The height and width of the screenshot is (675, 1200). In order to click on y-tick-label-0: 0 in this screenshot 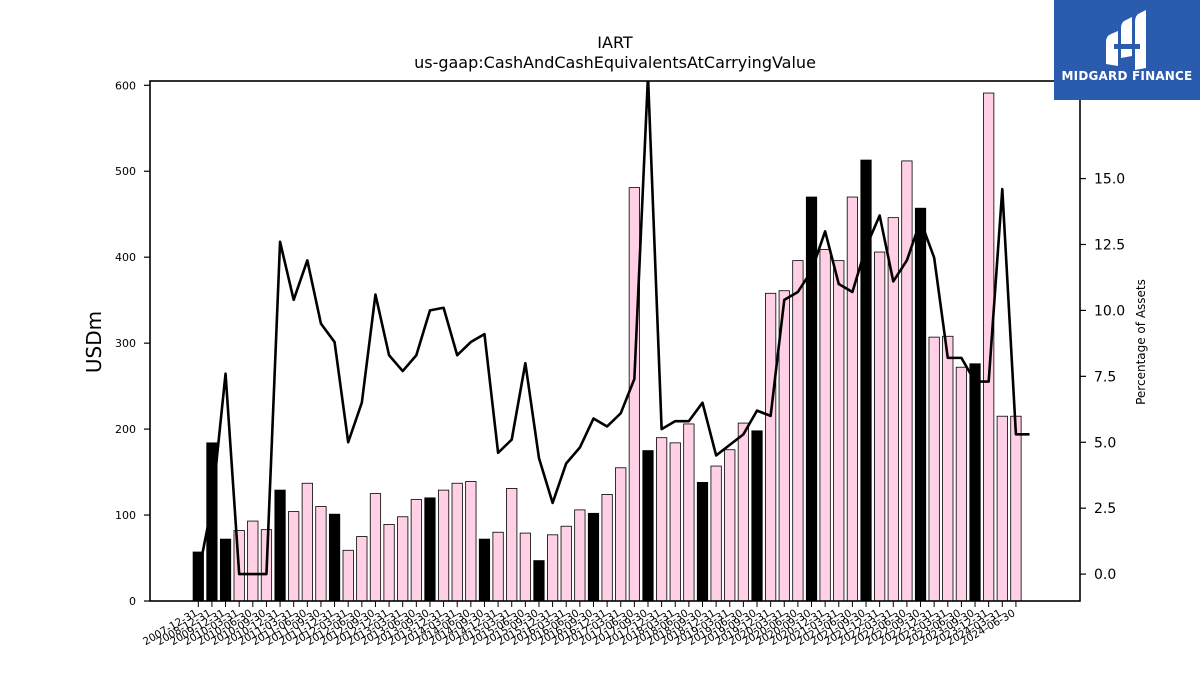, I will do `click(132, 601)`.